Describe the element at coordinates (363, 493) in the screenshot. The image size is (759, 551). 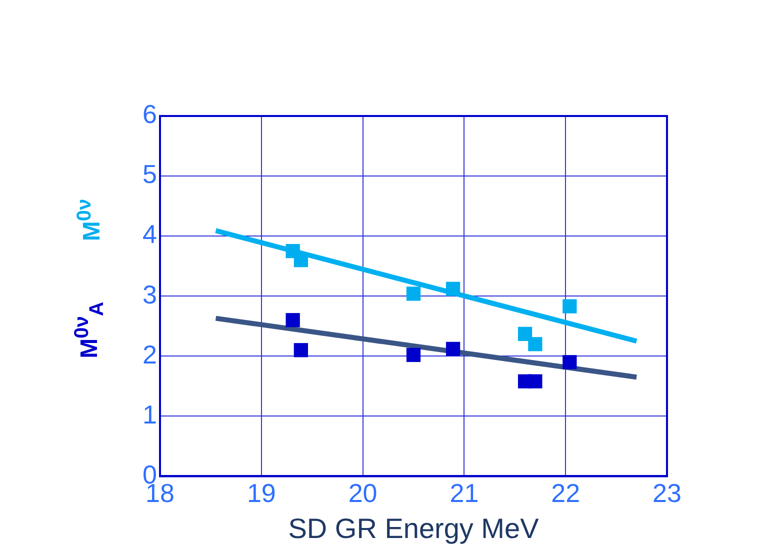
I see `x-tick-label: 20` at that location.